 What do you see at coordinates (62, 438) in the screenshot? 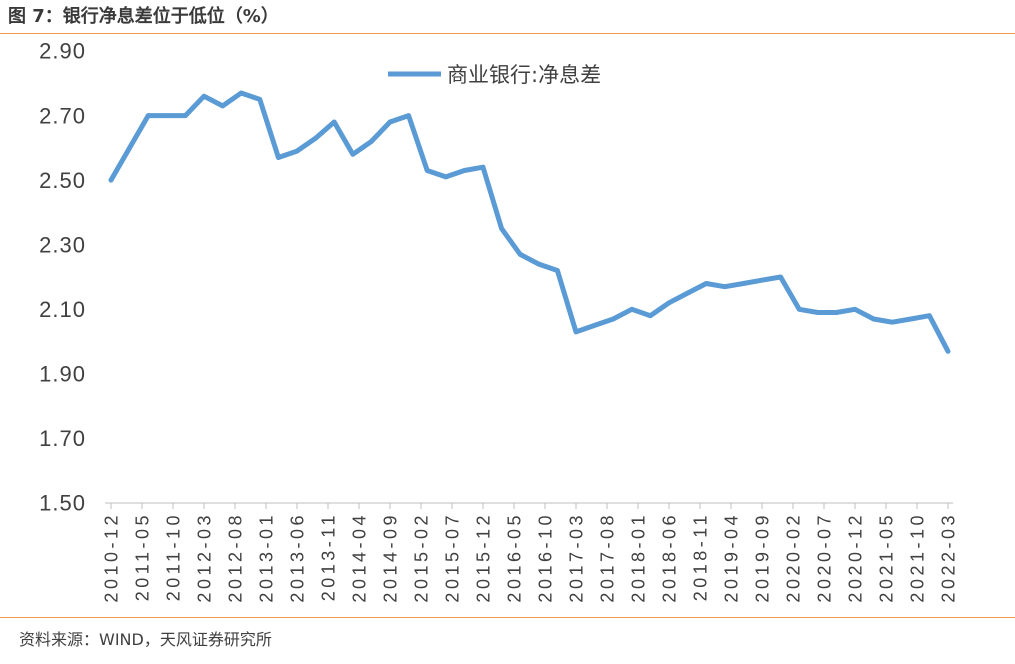
I see `y-tick-label: 1.70` at bounding box center [62, 438].